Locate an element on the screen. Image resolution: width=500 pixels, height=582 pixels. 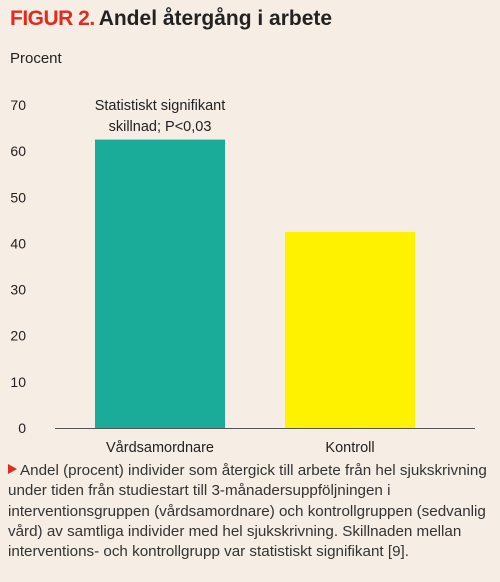
y-tick-label: 60 is located at coordinates (18, 151).